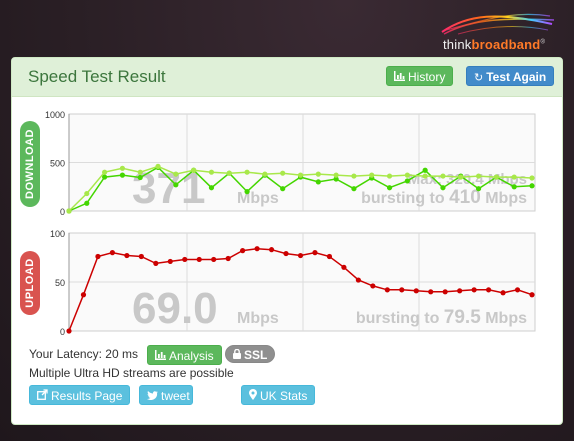 This screenshot has width=574, height=441. I want to click on tweet-button: tweet, so click(166, 395).